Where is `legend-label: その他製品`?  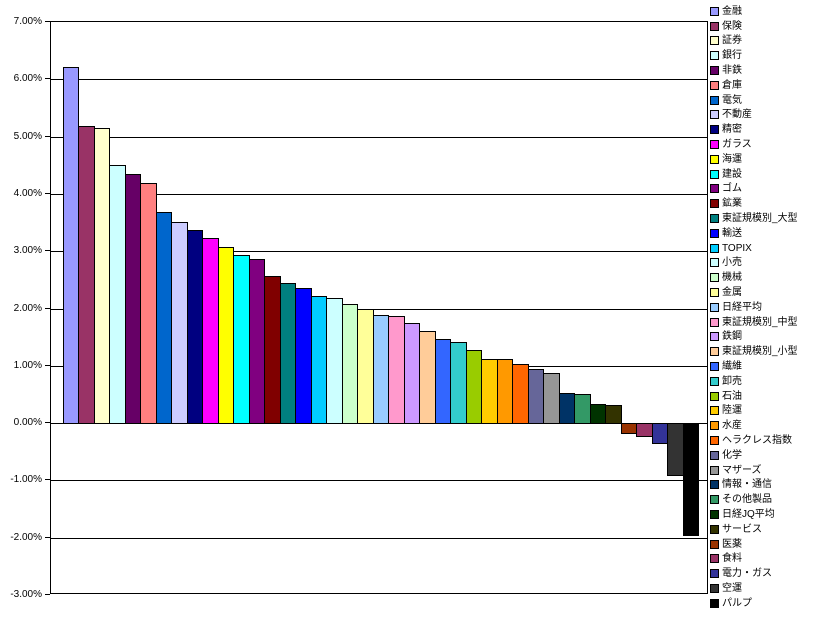
legend-label: その他製品 is located at coordinates (747, 500).